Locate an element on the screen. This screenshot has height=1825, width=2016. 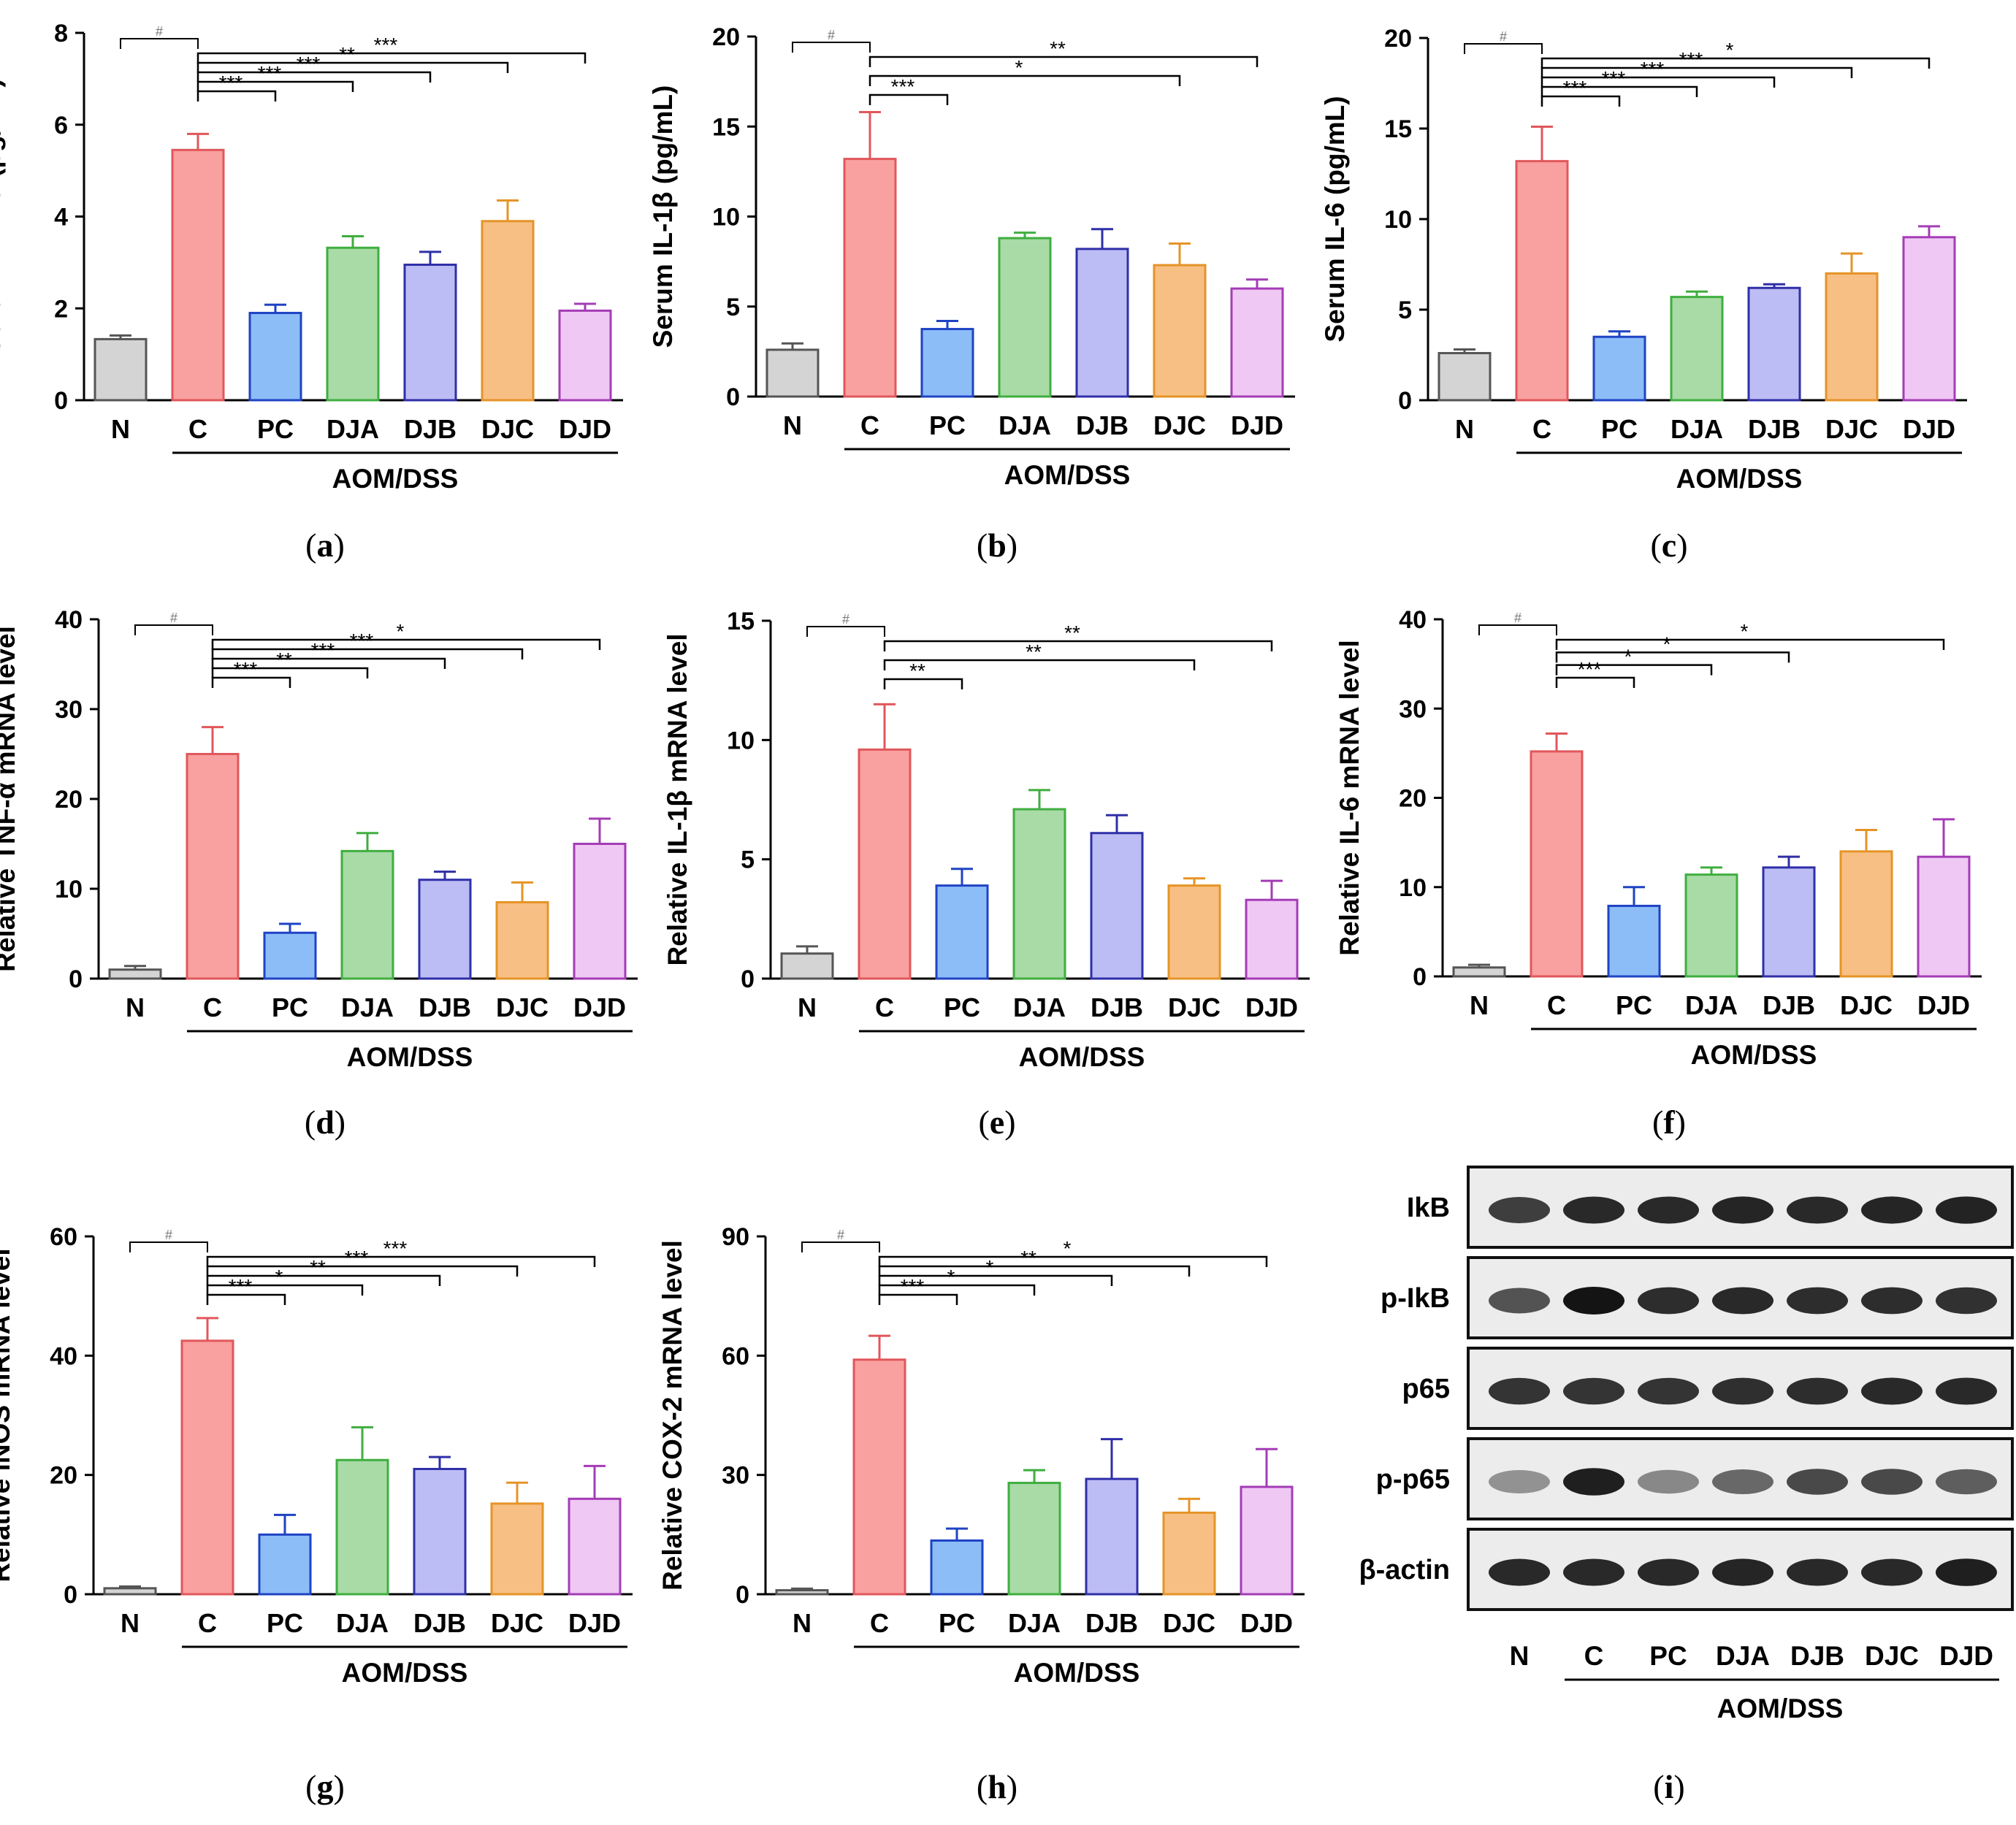
y-tick-label: 30 is located at coordinates (69, 710).